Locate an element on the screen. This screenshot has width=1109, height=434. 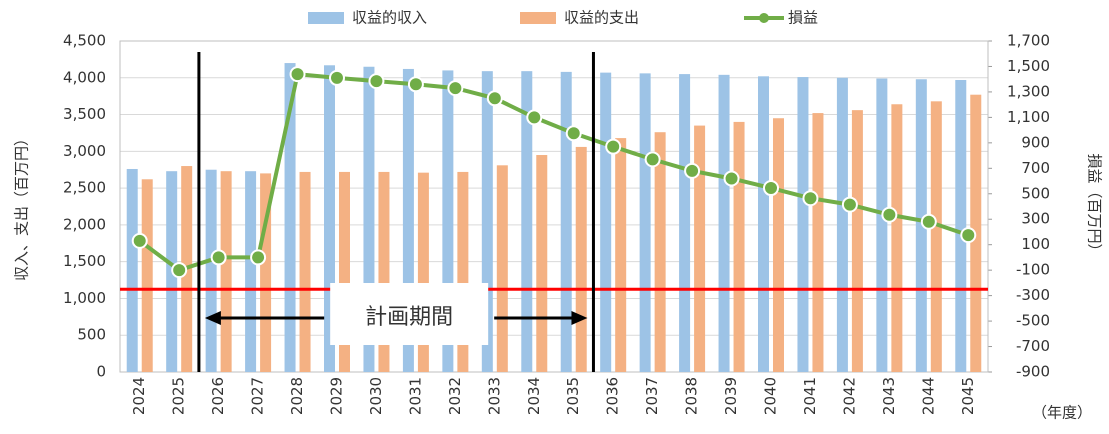
y2-tick-label: -500 is located at coordinates (1033, 321).